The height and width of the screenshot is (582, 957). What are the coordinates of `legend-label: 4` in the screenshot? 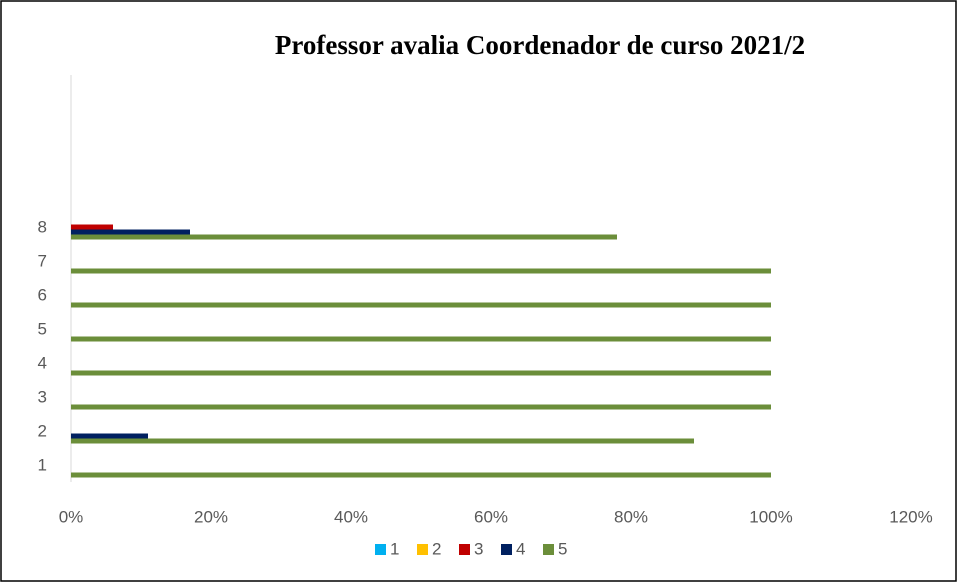 It's located at (520, 548).